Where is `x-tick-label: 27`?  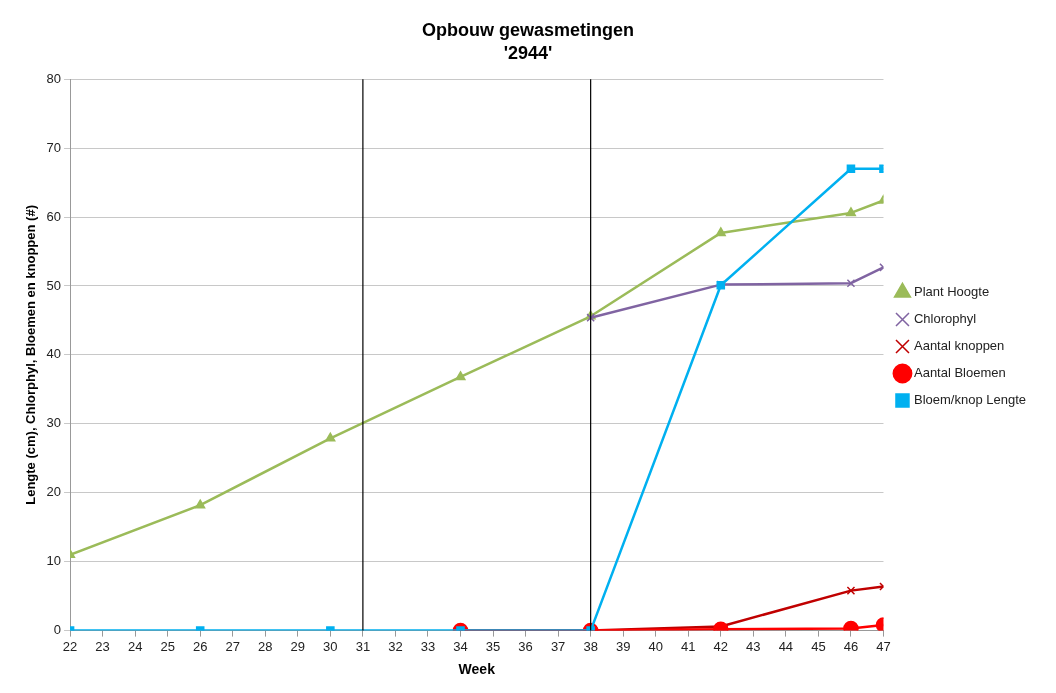 x-tick-label: 27 is located at coordinates (232, 646).